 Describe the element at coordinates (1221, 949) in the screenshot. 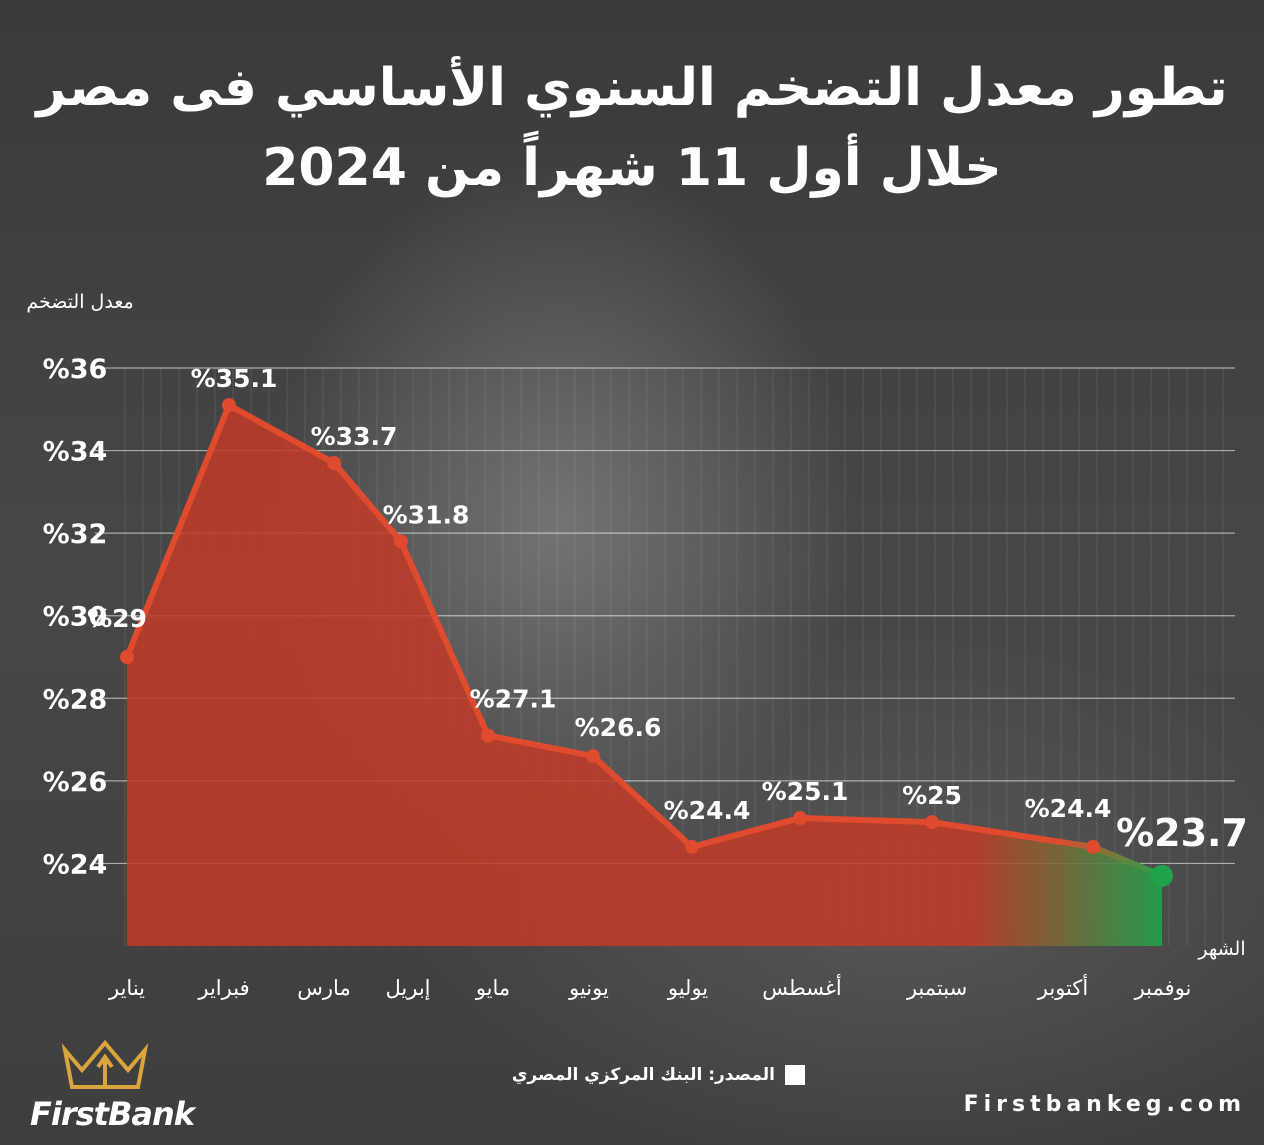

I see `x-axis-title: الشهر` at that location.